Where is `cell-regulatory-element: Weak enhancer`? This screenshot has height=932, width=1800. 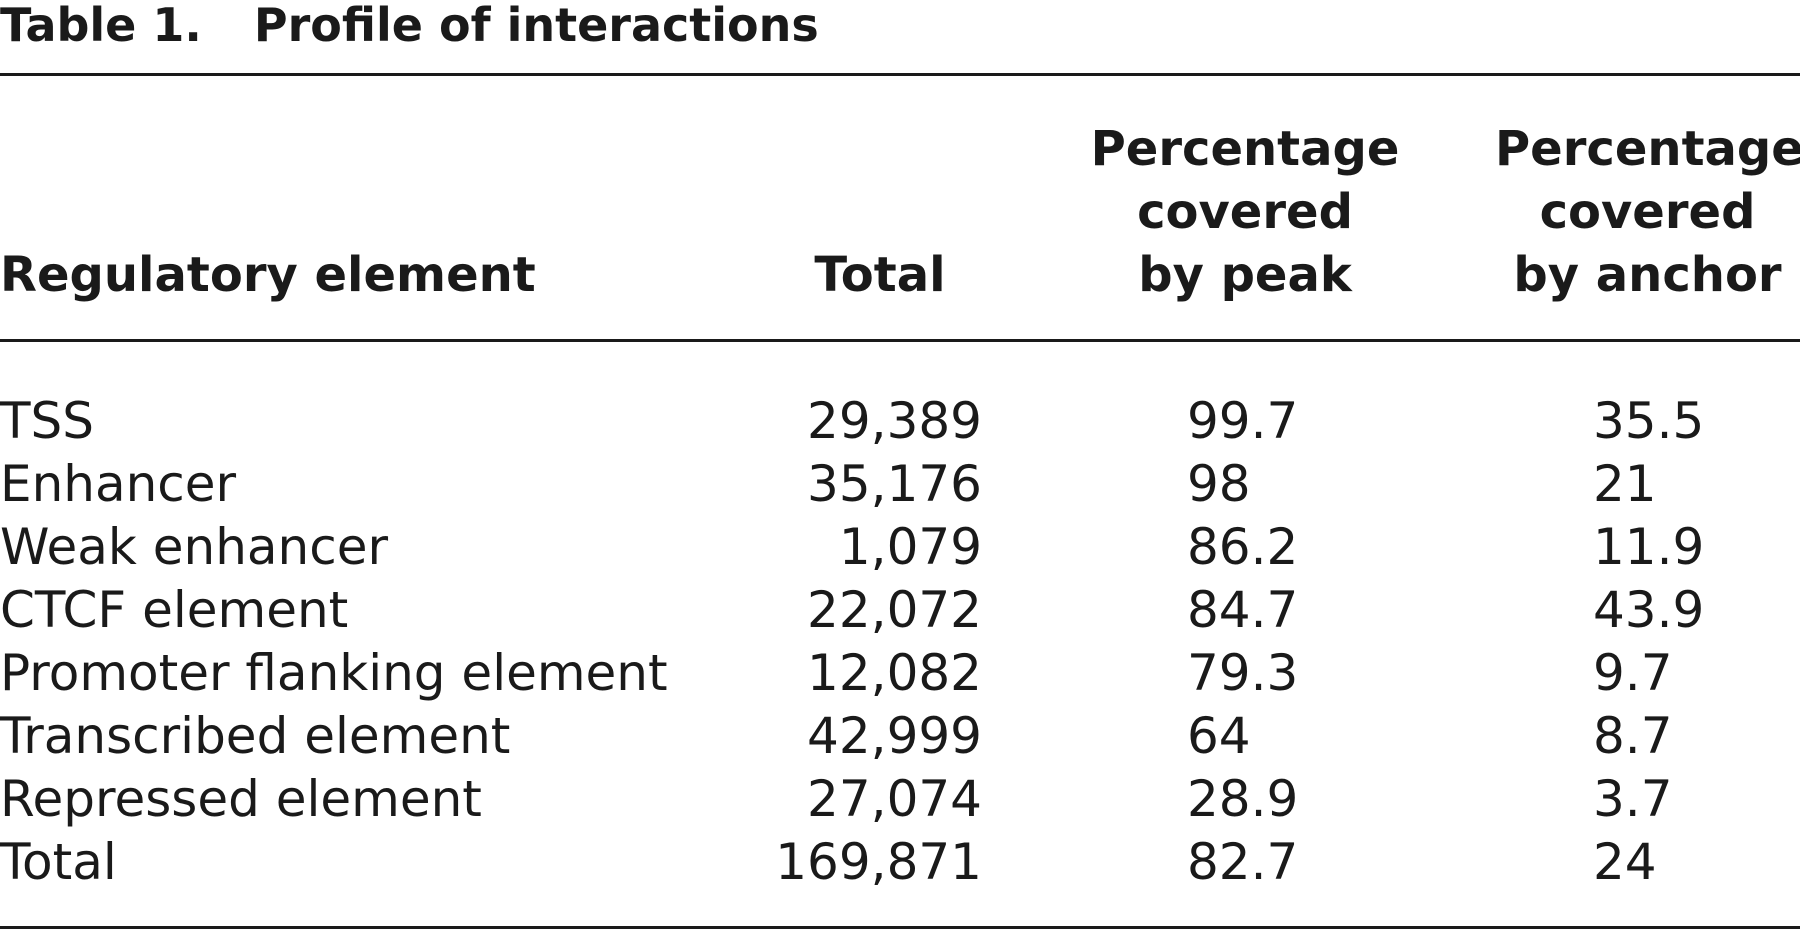 cell-regulatory-element: Weak enhancer is located at coordinates (194, 547).